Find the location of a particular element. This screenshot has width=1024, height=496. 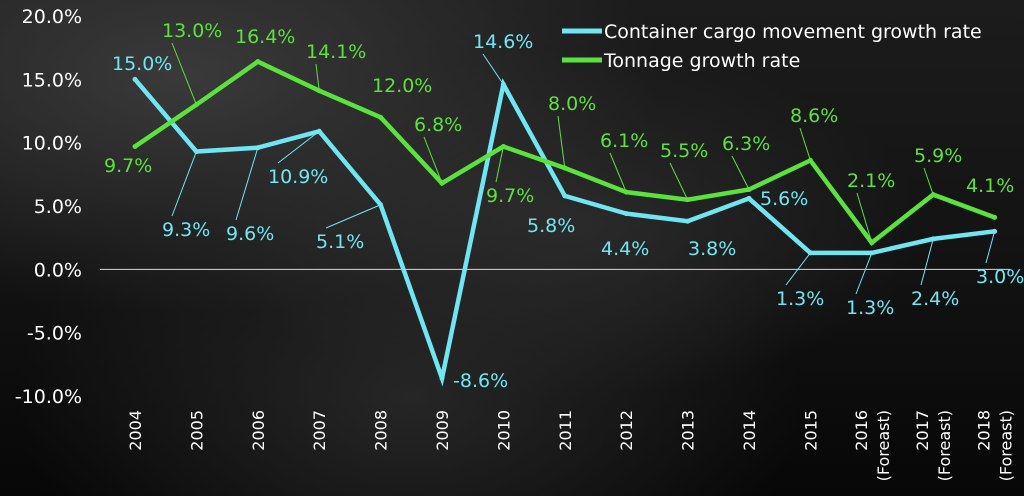

x-tick-label: 2013 is located at coordinates (688, 430).